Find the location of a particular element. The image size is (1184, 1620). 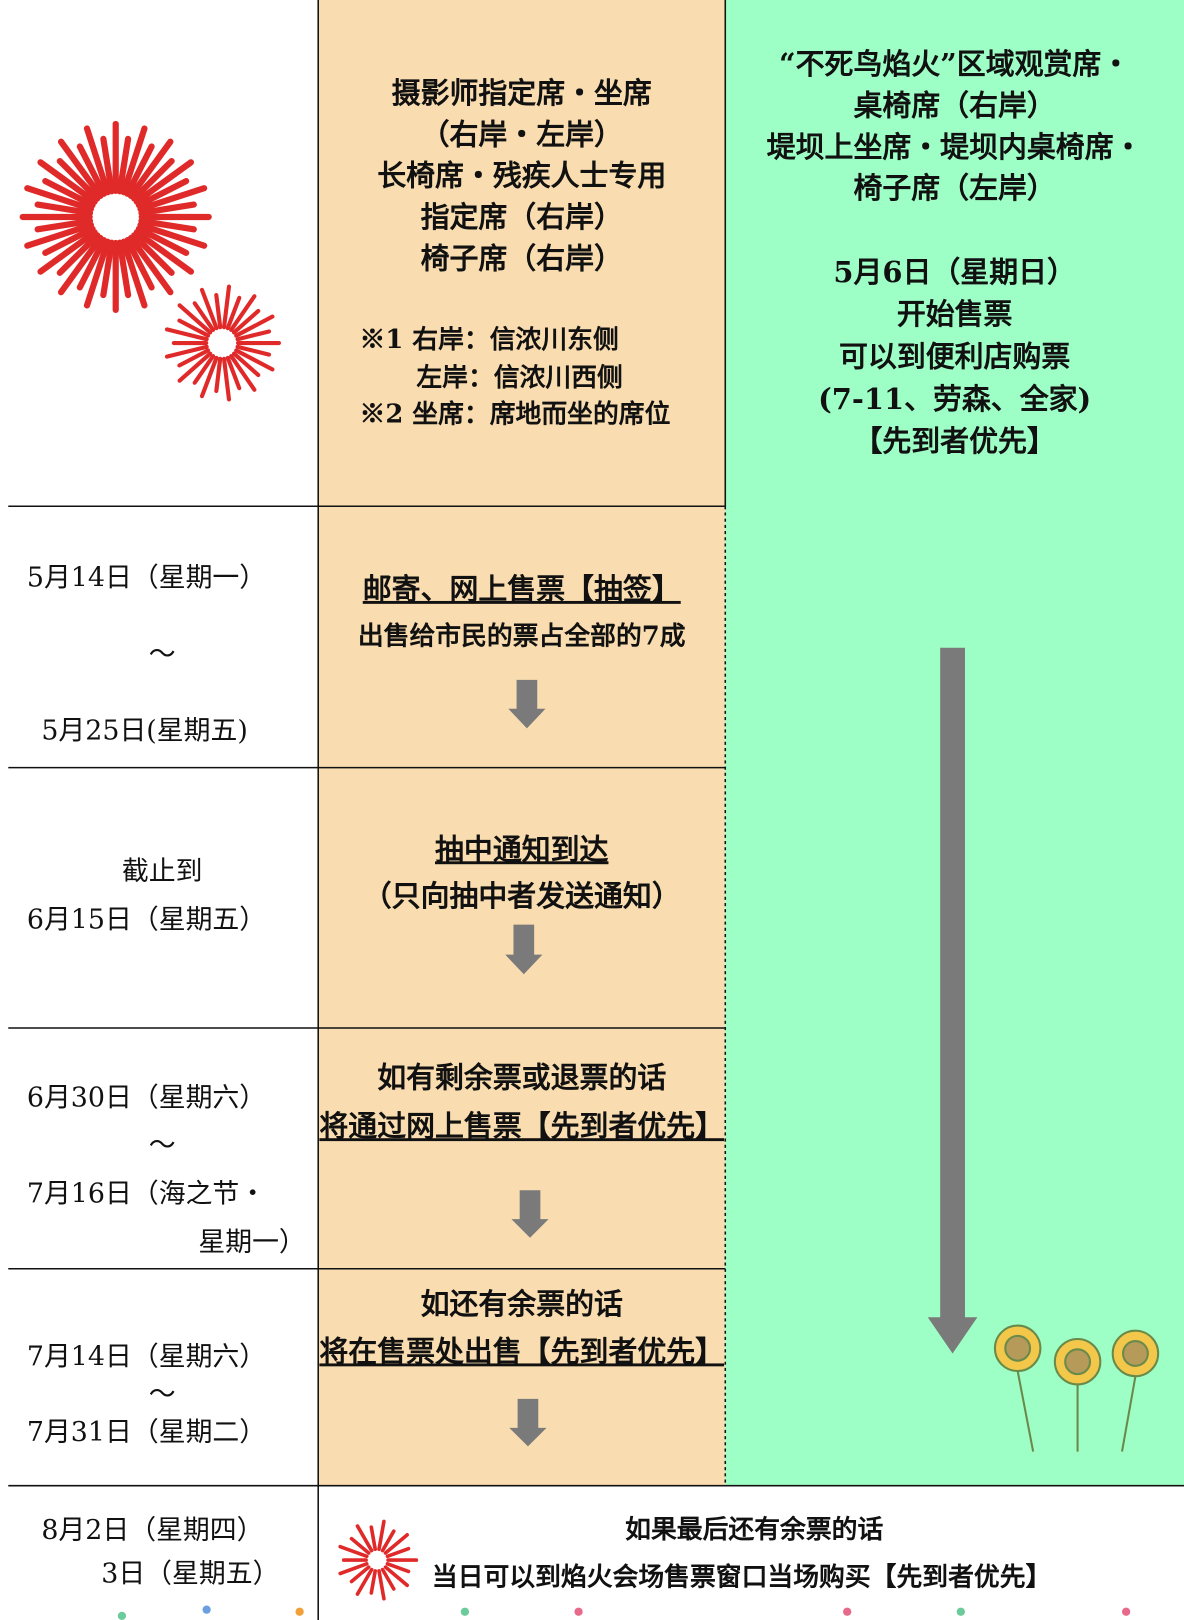

dots is located at coordinates (624, 1612).